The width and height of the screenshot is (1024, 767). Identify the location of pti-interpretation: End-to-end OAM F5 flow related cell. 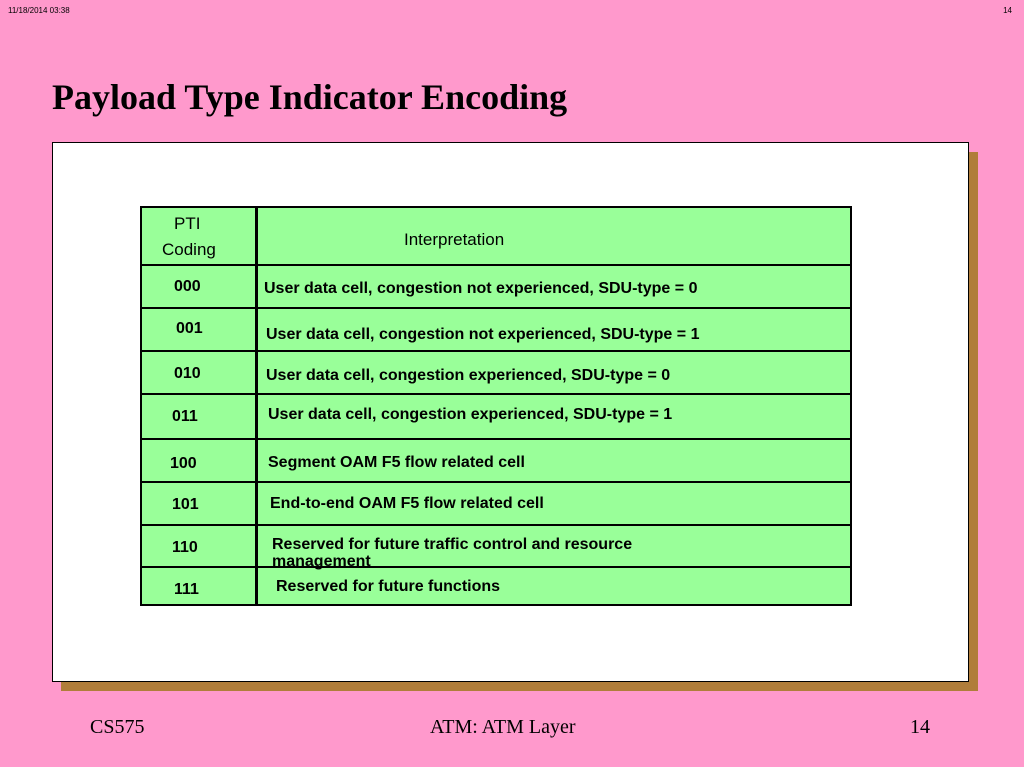
(407, 503).